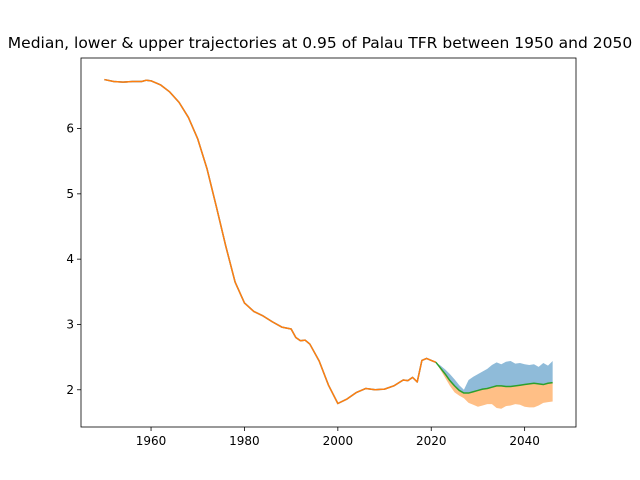  I want to click on x-tick-label: 2040, so click(524, 441).